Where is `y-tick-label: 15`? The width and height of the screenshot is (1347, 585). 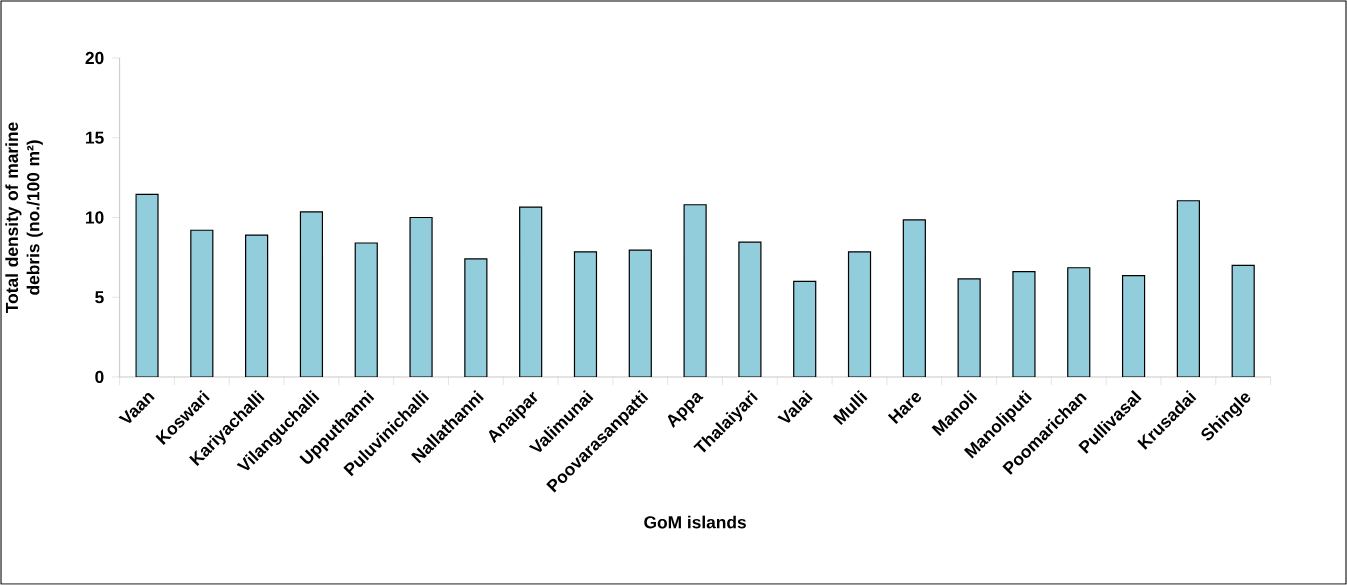 y-tick-label: 15 is located at coordinates (95, 137).